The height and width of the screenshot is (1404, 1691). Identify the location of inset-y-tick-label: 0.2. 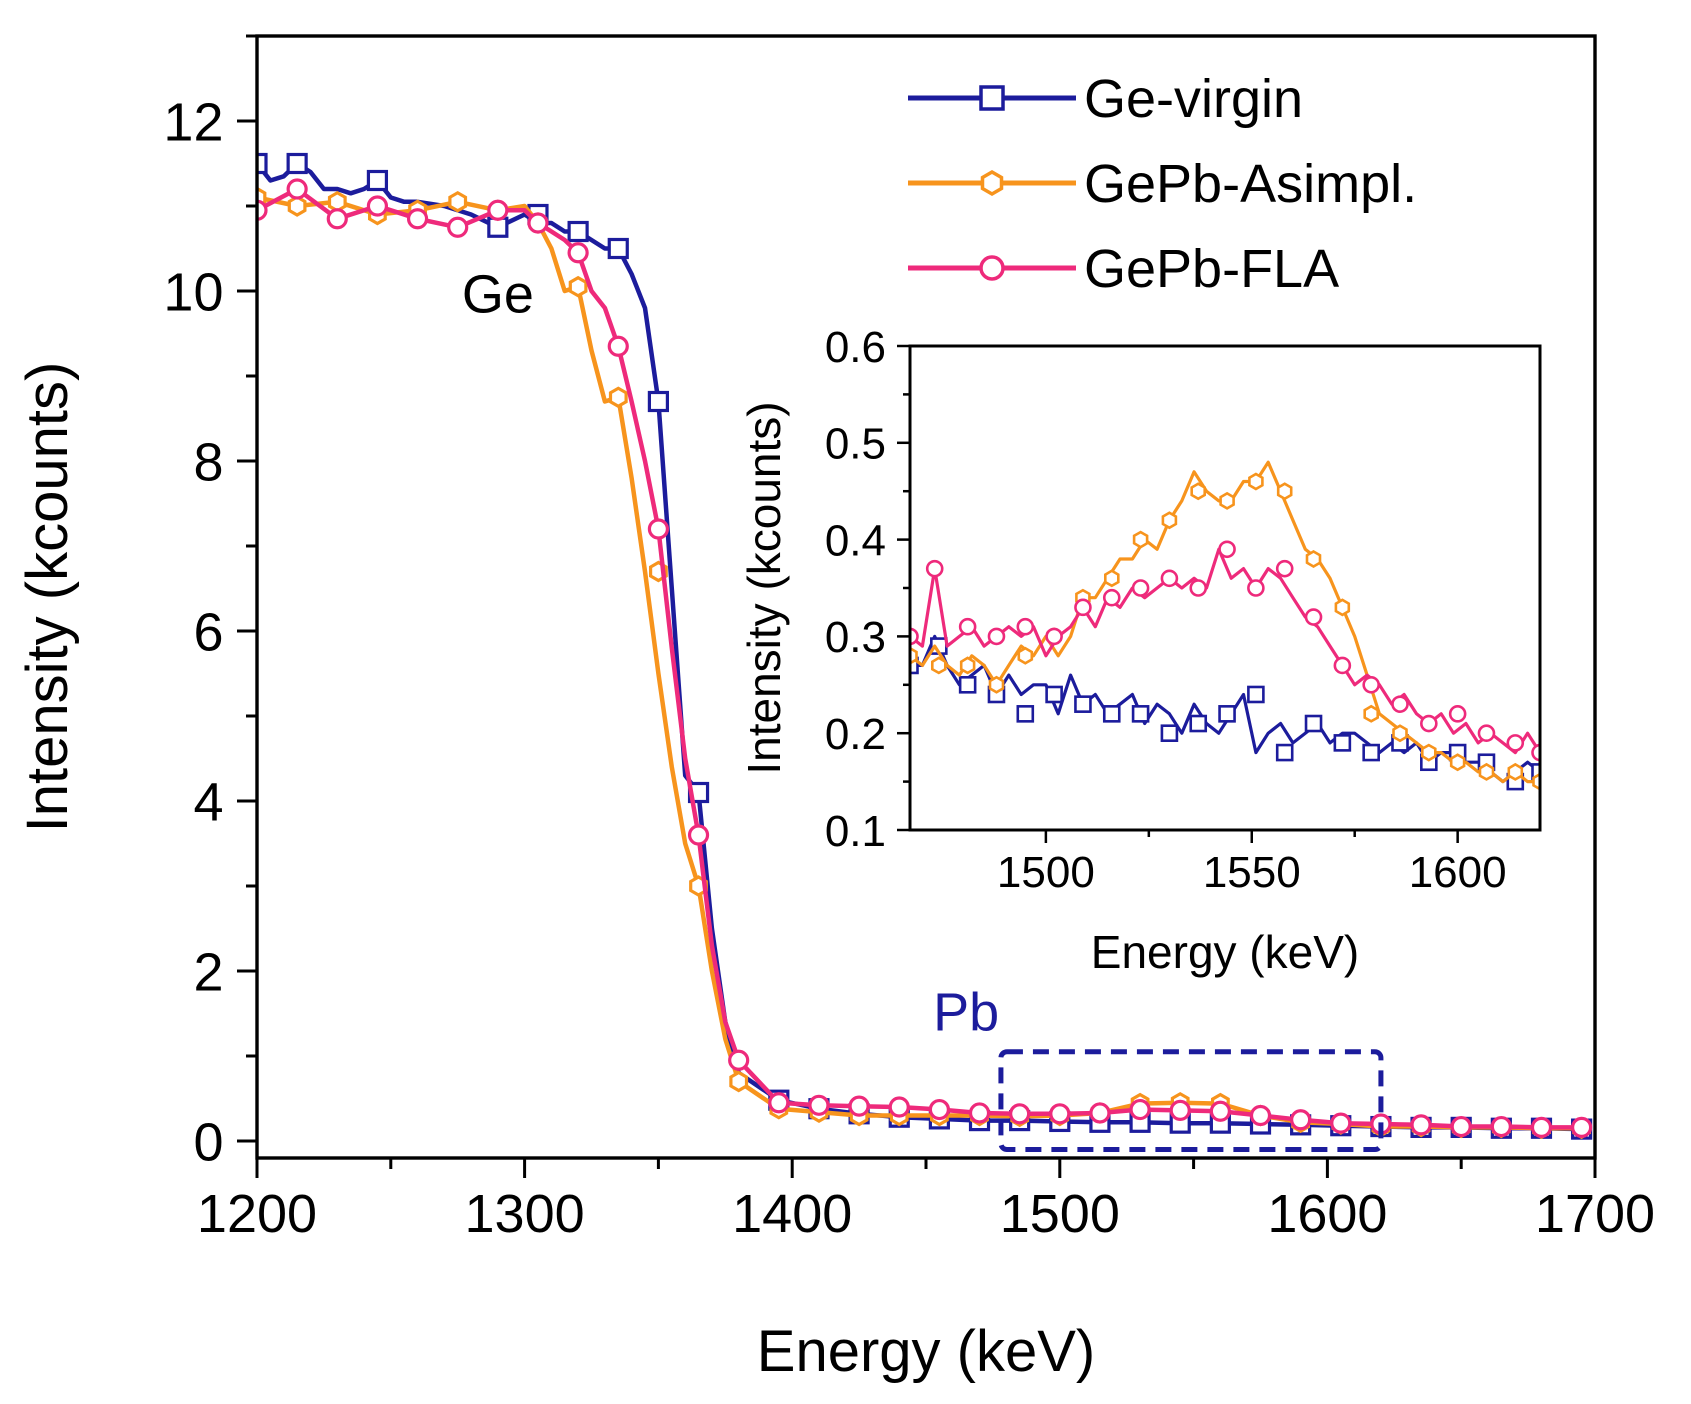
(855, 734).